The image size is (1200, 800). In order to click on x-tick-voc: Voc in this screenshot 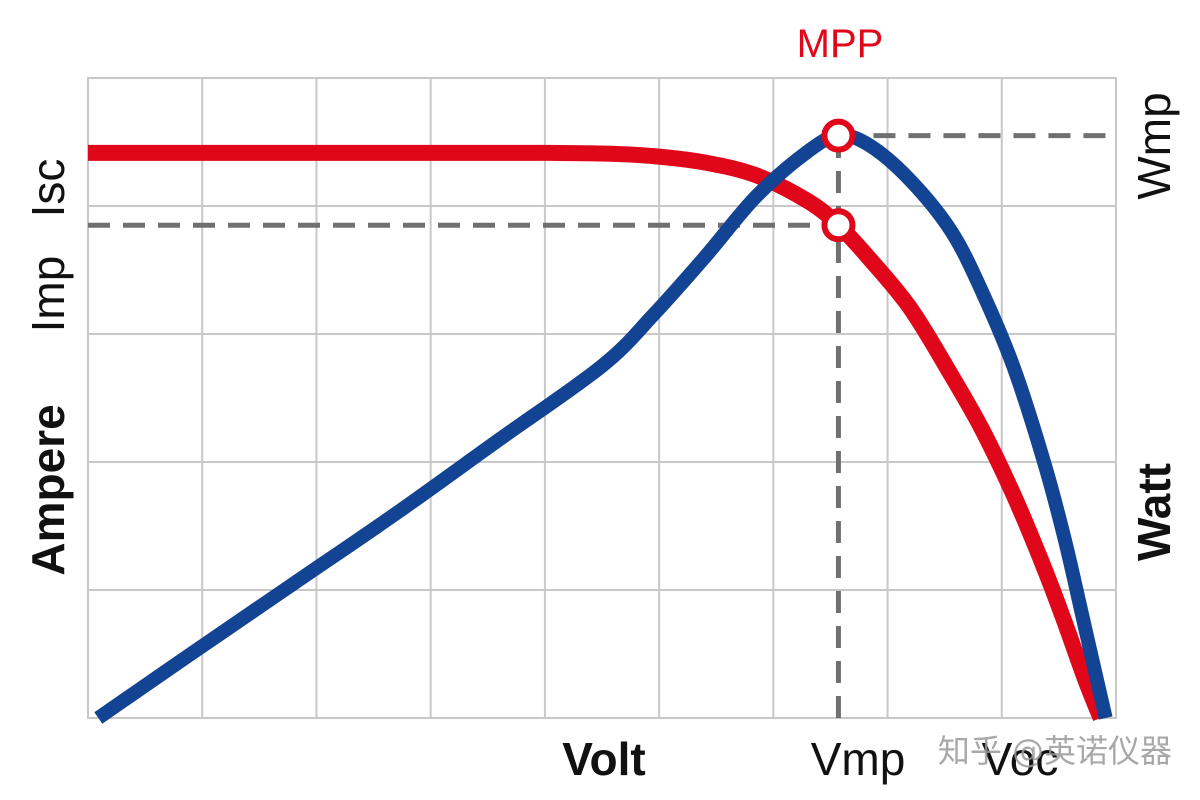, I will do `click(1020, 759)`.